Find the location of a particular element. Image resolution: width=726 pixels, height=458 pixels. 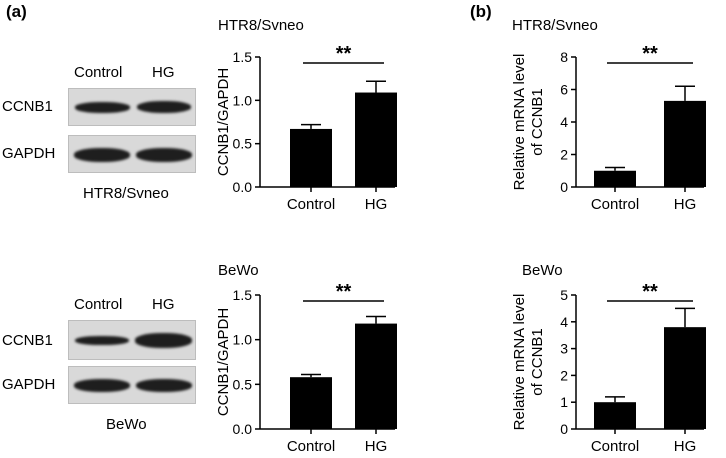

y-tick-label: 1 is located at coordinates (564, 402).